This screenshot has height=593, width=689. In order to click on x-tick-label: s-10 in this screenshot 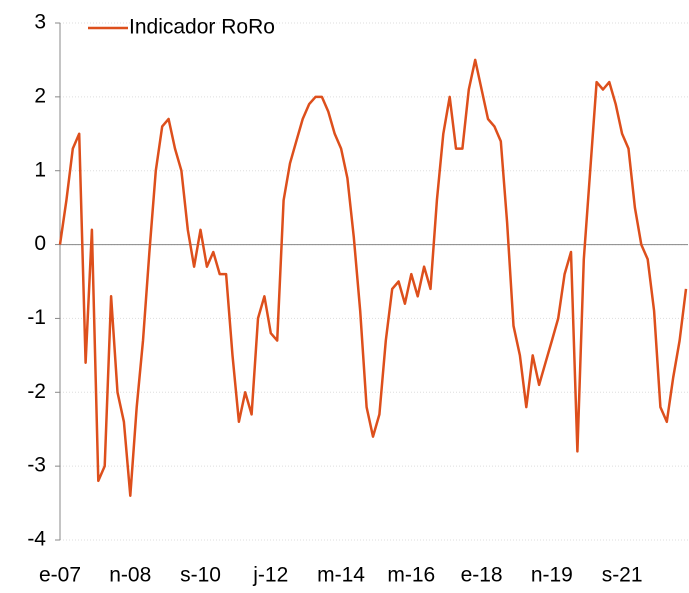, I will do `click(200, 575)`.